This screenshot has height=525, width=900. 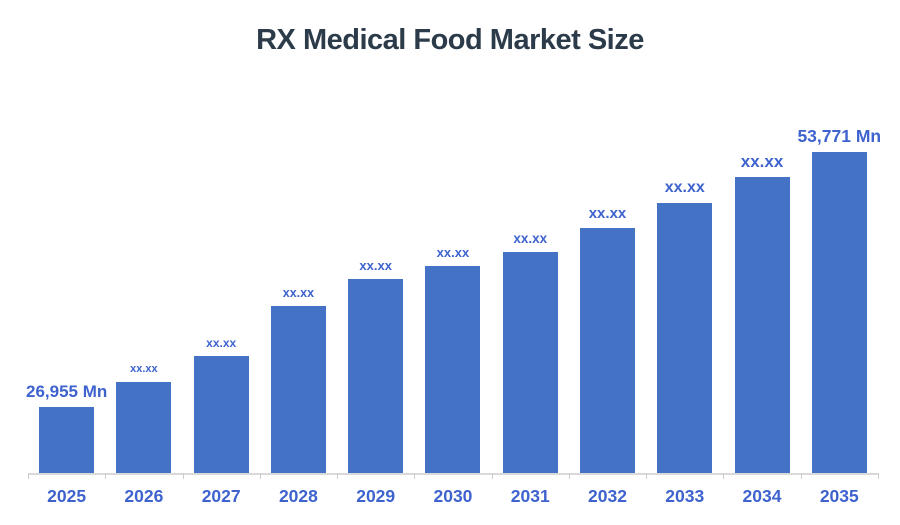 What do you see at coordinates (144, 427) in the screenshot?
I see `bar-2026` at bounding box center [144, 427].